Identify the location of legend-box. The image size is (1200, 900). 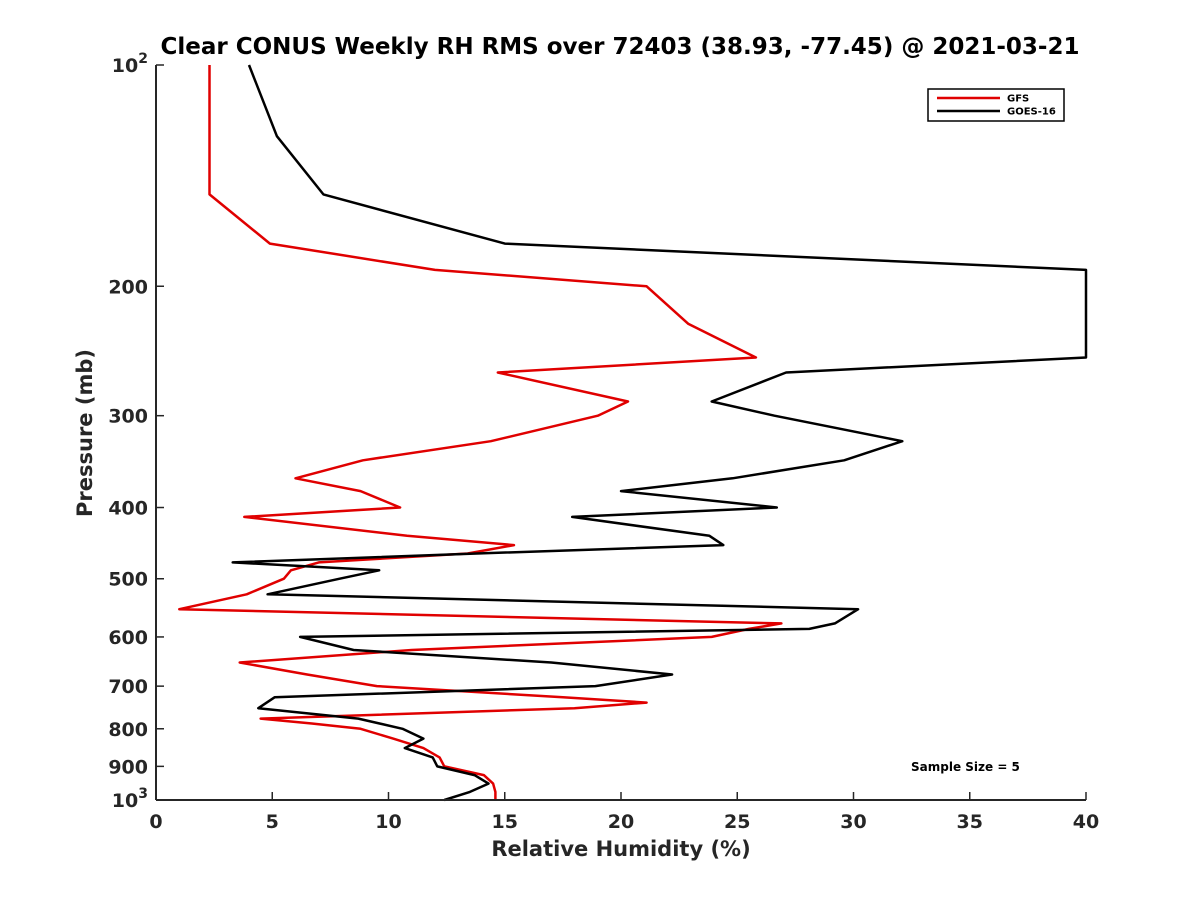
(996, 105).